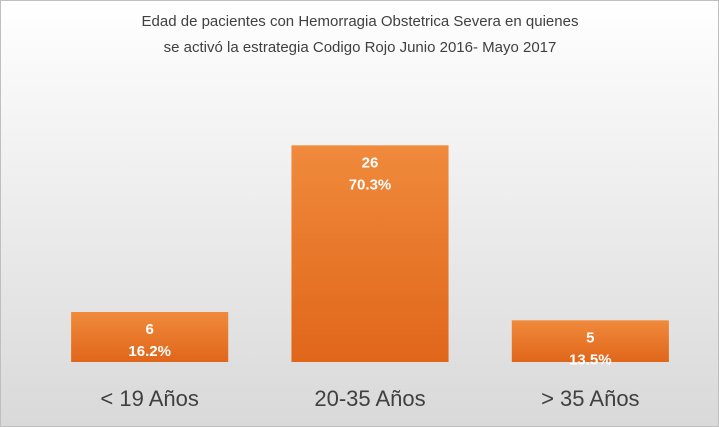 The height and width of the screenshot is (427, 719). What do you see at coordinates (590, 398) in the screenshot?
I see `x-tick-label: > 35 Años` at bounding box center [590, 398].